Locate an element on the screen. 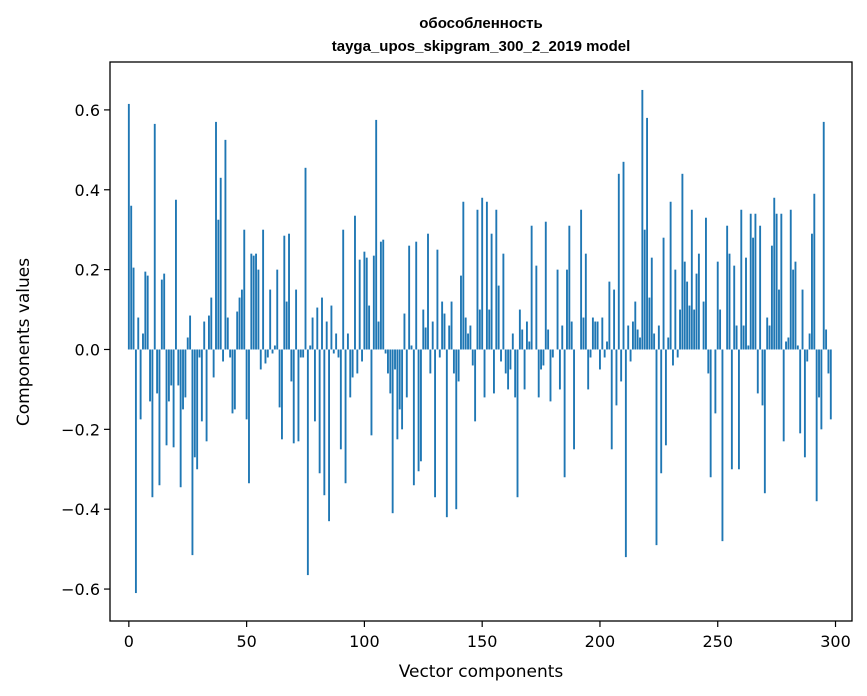 The width and height of the screenshot is (867, 696). chart-title: обособленность is located at coordinates (480, 23).